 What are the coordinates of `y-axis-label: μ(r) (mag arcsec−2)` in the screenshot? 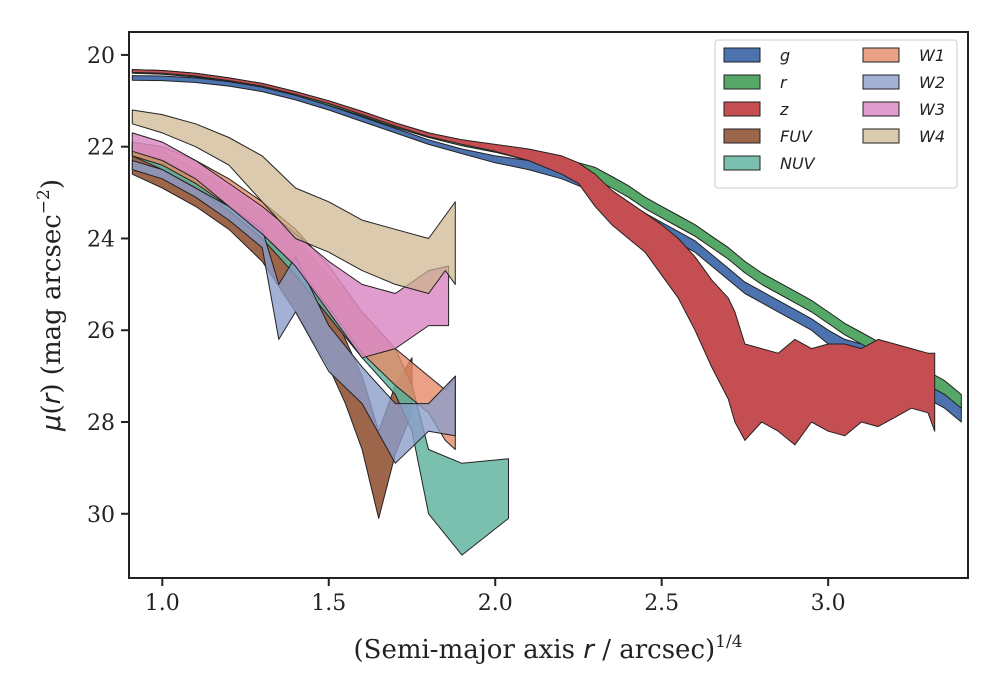 It's located at (50, 305).